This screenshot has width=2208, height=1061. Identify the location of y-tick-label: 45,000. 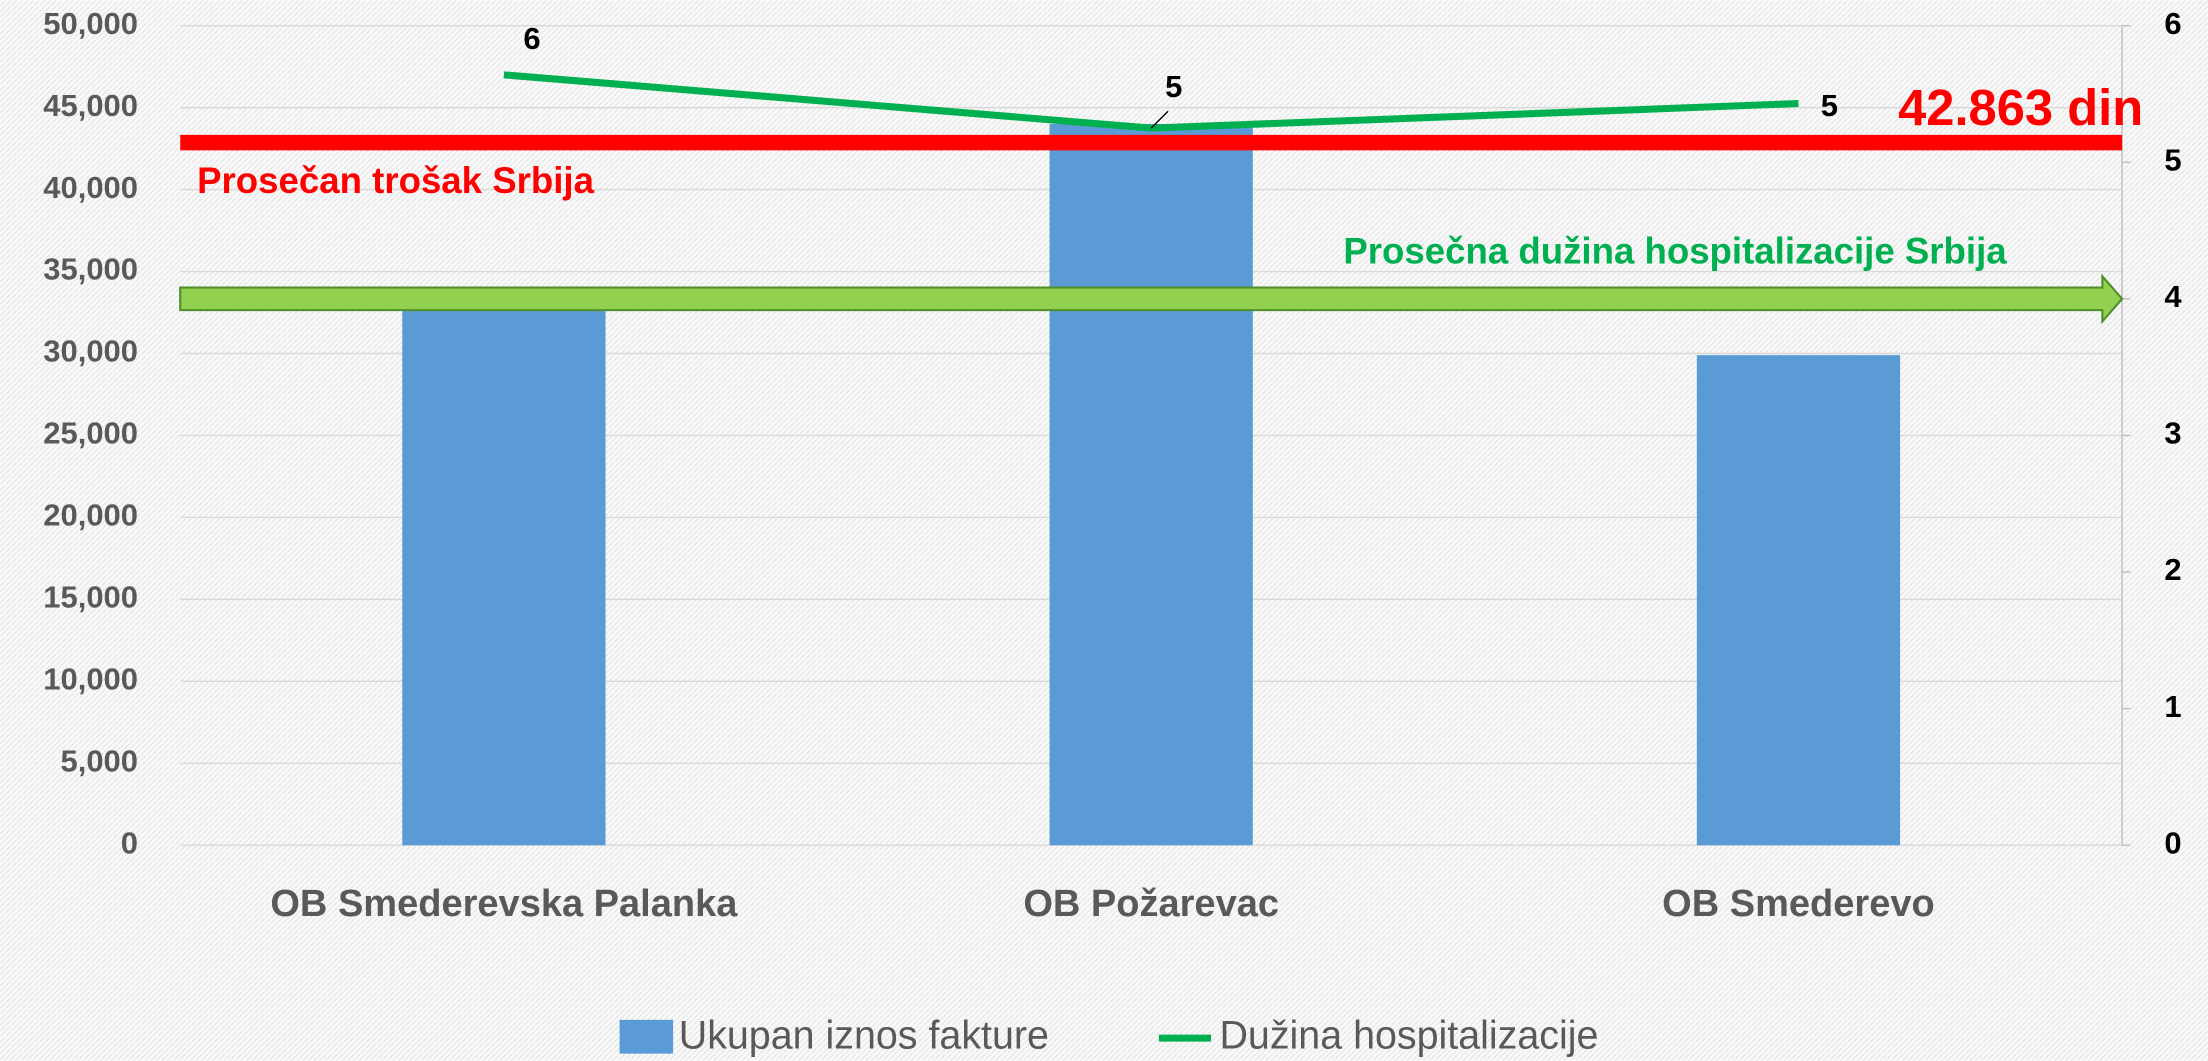
(90, 105).